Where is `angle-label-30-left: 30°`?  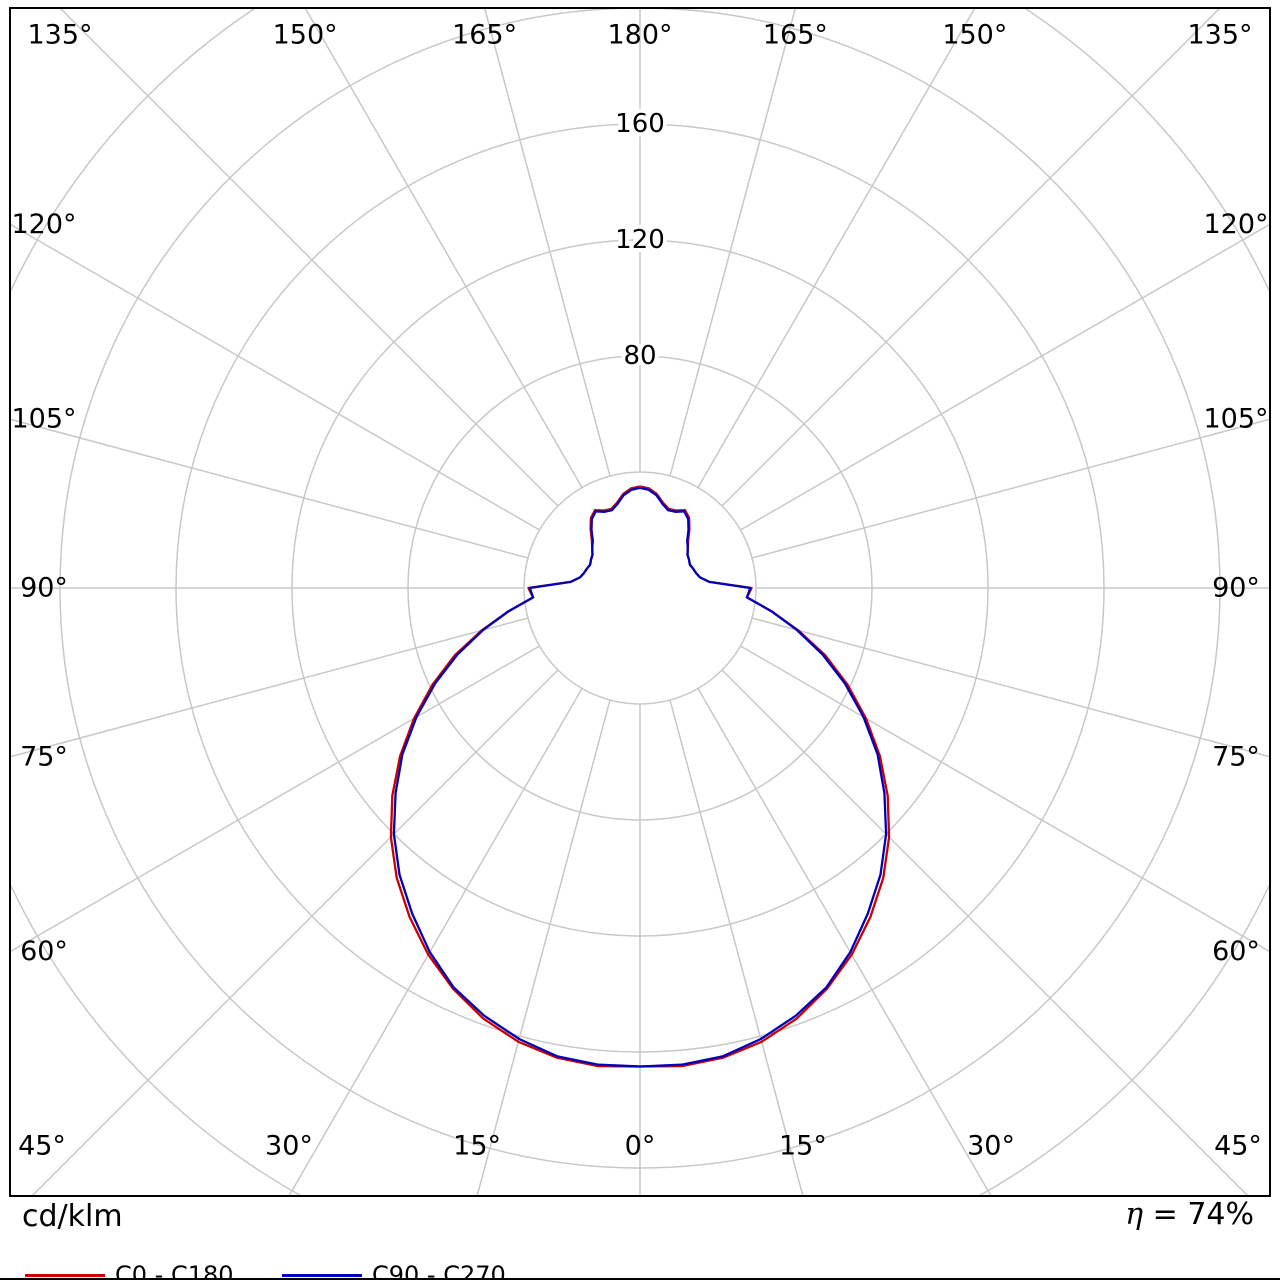
angle-label-30-left: 30° is located at coordinates (289, 1146).